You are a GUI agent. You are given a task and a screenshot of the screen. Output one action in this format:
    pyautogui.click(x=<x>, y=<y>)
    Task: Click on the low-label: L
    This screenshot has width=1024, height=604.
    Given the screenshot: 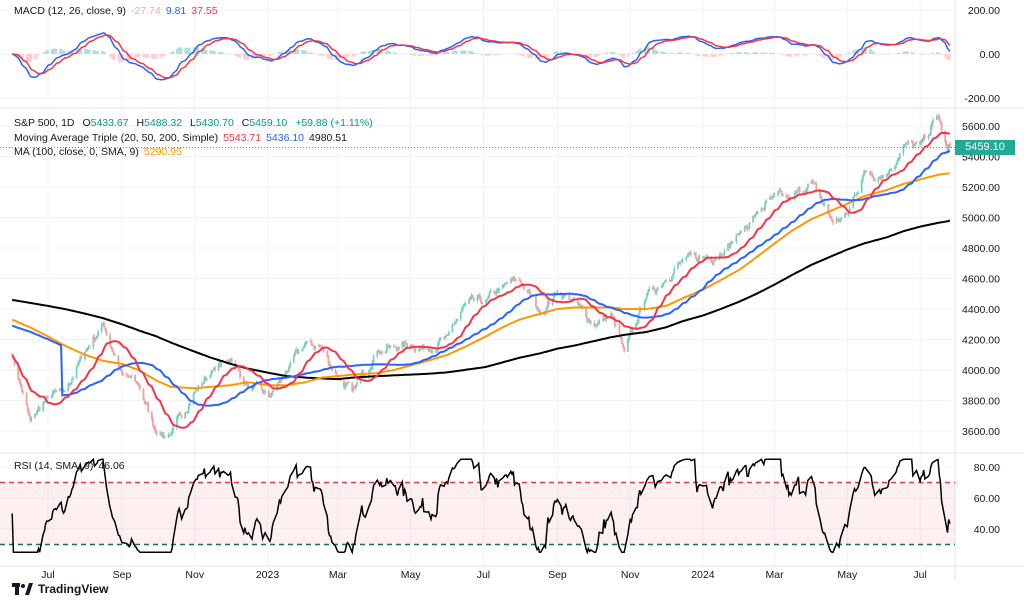 What is the action you would take?
    pyautogui.click(x=192, y=123)
    